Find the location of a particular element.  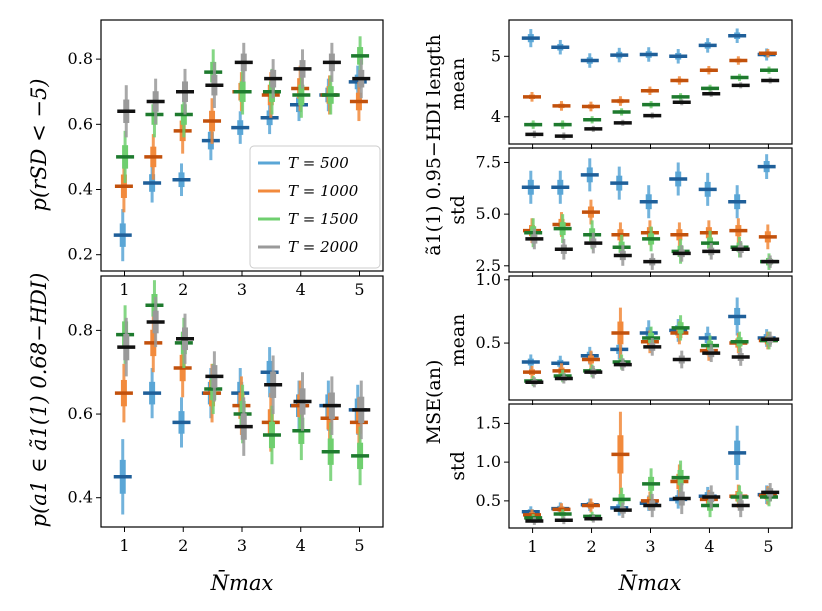

ytick-label: 2.5 is located at coordinates (488, 265).